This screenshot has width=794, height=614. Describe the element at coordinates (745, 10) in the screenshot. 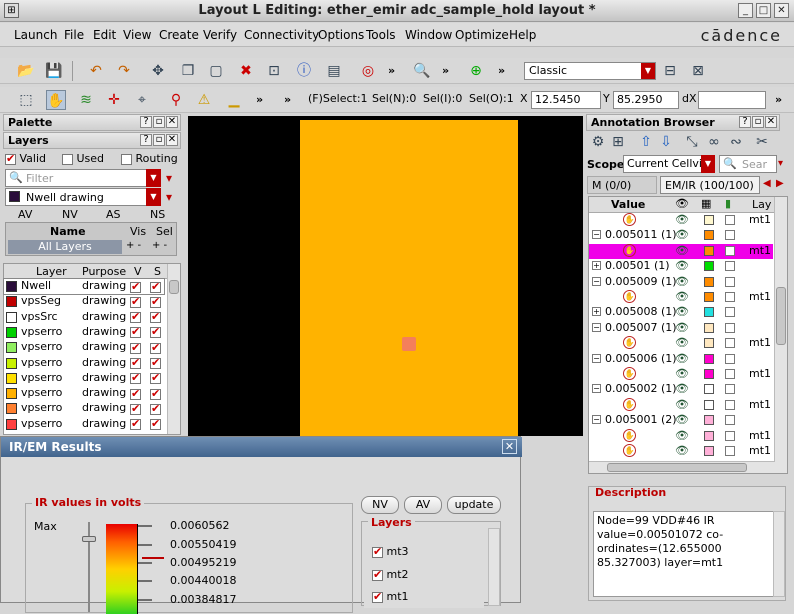

I see `minimize-icon: _` at that location.